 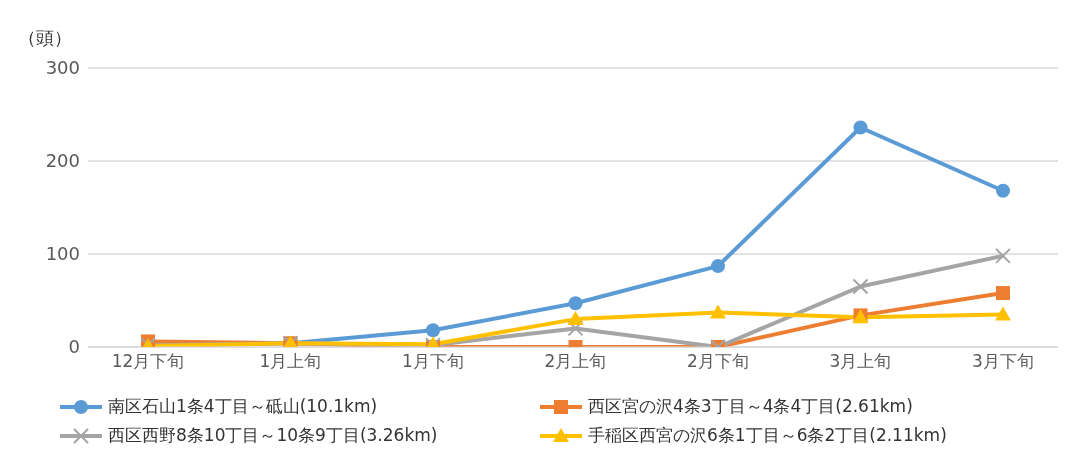 What do you see at coordinates (433, 361) in the screenshot?
I see `x-tick-label: 1月下旬` at bounding box center [433, 361].